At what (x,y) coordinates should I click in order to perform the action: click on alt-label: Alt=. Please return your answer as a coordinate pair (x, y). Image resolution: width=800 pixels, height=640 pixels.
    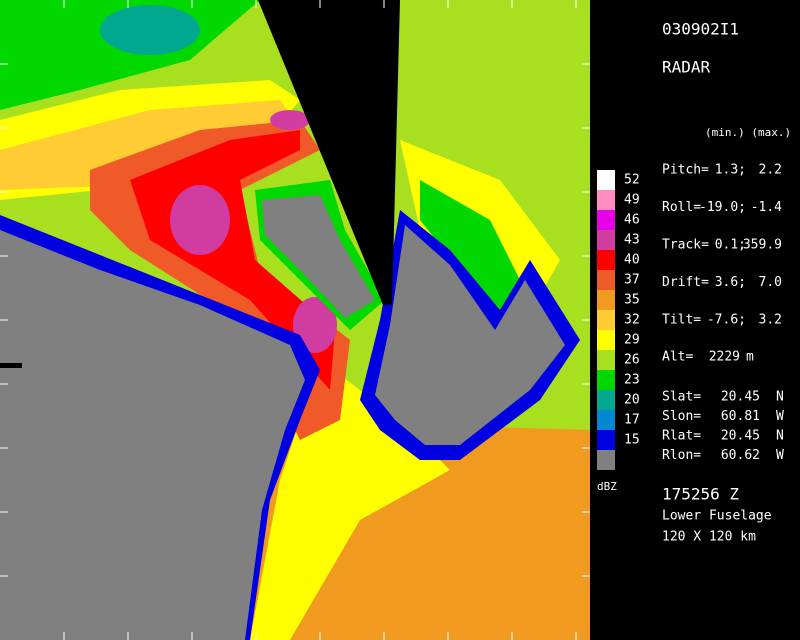
    Looking at the image, I should click on (677, 357).